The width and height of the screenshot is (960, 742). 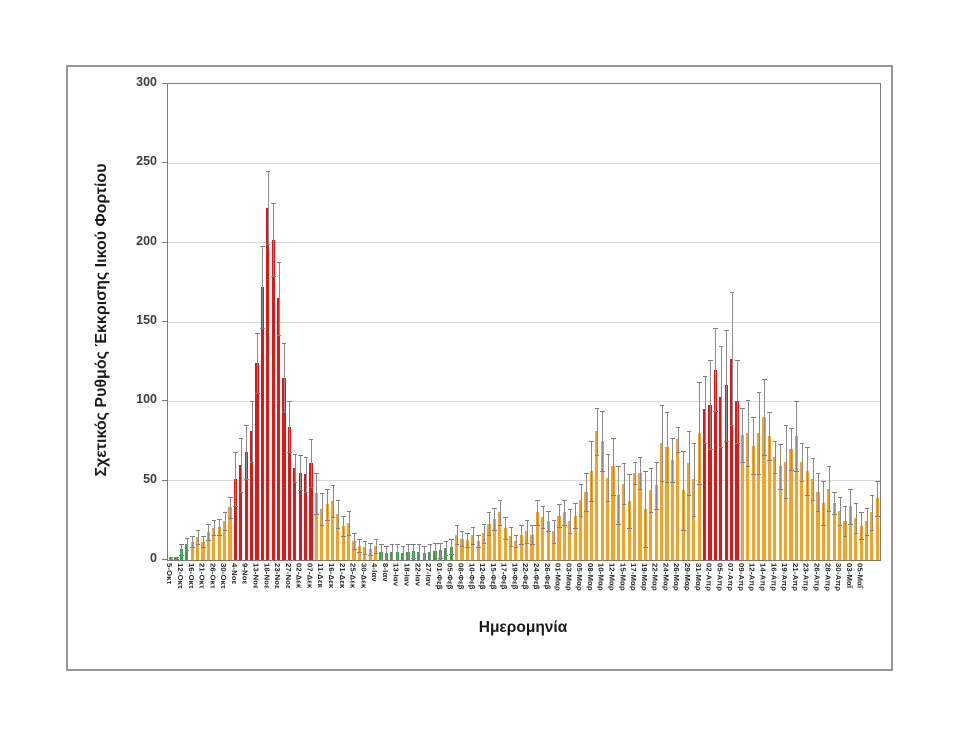 I want to click on y-tick-label: 50, so click(x=150, y=478).